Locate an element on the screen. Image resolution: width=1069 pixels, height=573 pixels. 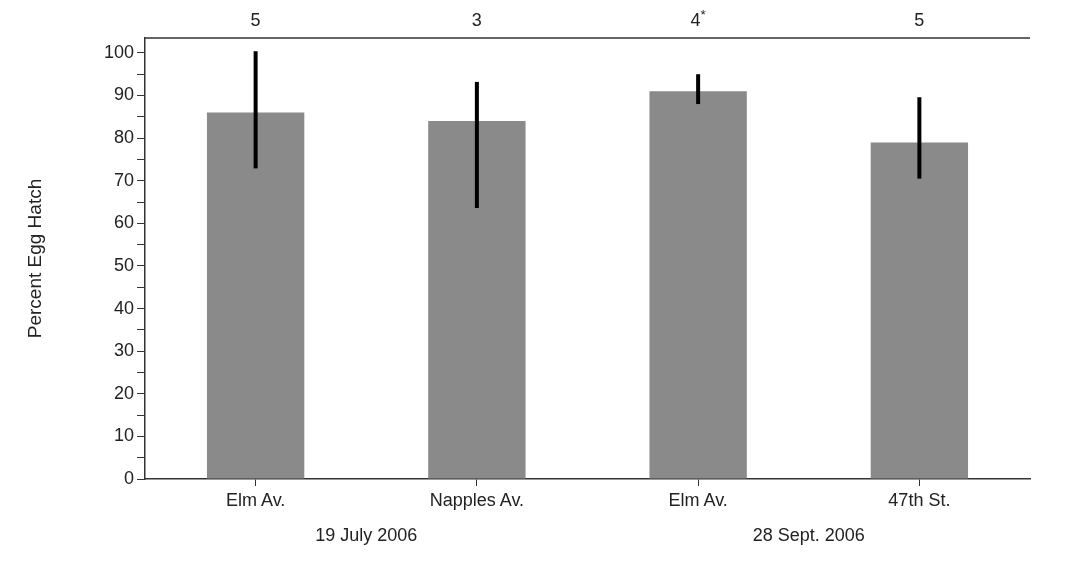
y-tick-label: 0 is located at coordinates (128, 477).